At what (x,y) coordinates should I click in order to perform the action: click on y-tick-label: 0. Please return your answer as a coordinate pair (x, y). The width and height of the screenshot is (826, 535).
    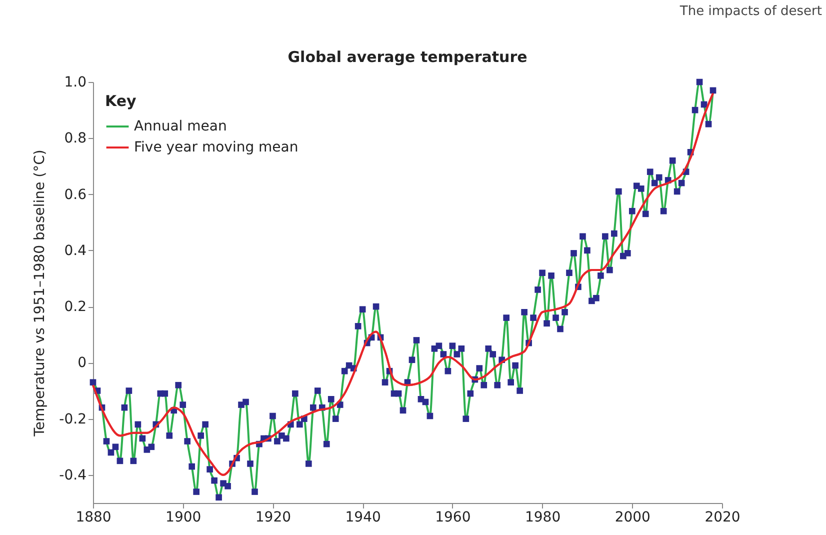
    Looking at the image, I should click on (82, 363).